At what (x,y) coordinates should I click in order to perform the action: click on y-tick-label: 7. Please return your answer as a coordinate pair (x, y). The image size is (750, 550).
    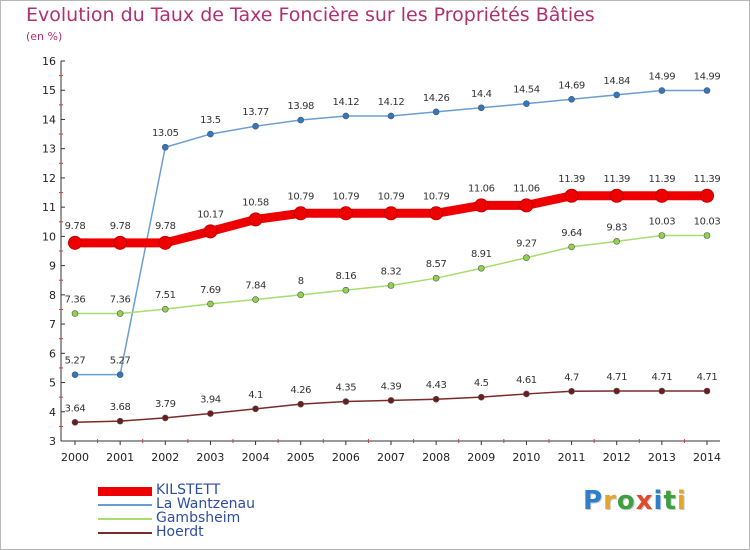
    Looking at the image, I should click on (52, 324).